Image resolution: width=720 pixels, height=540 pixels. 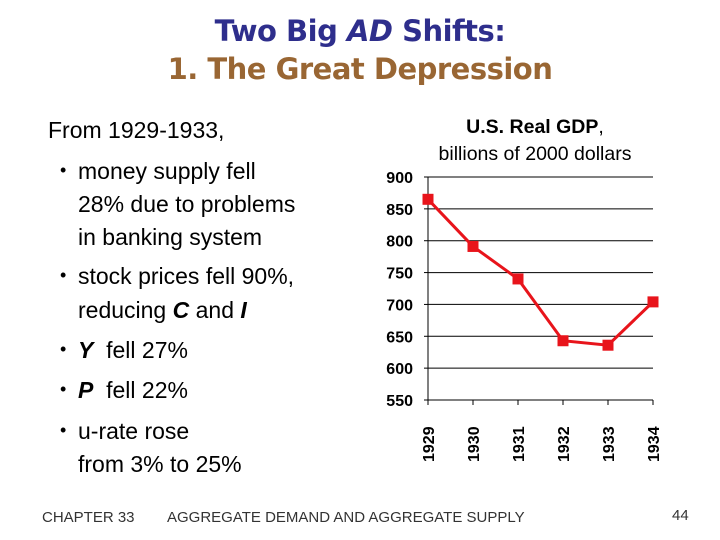 I want to click on c-symbol: C, so click(x=181, y=310).